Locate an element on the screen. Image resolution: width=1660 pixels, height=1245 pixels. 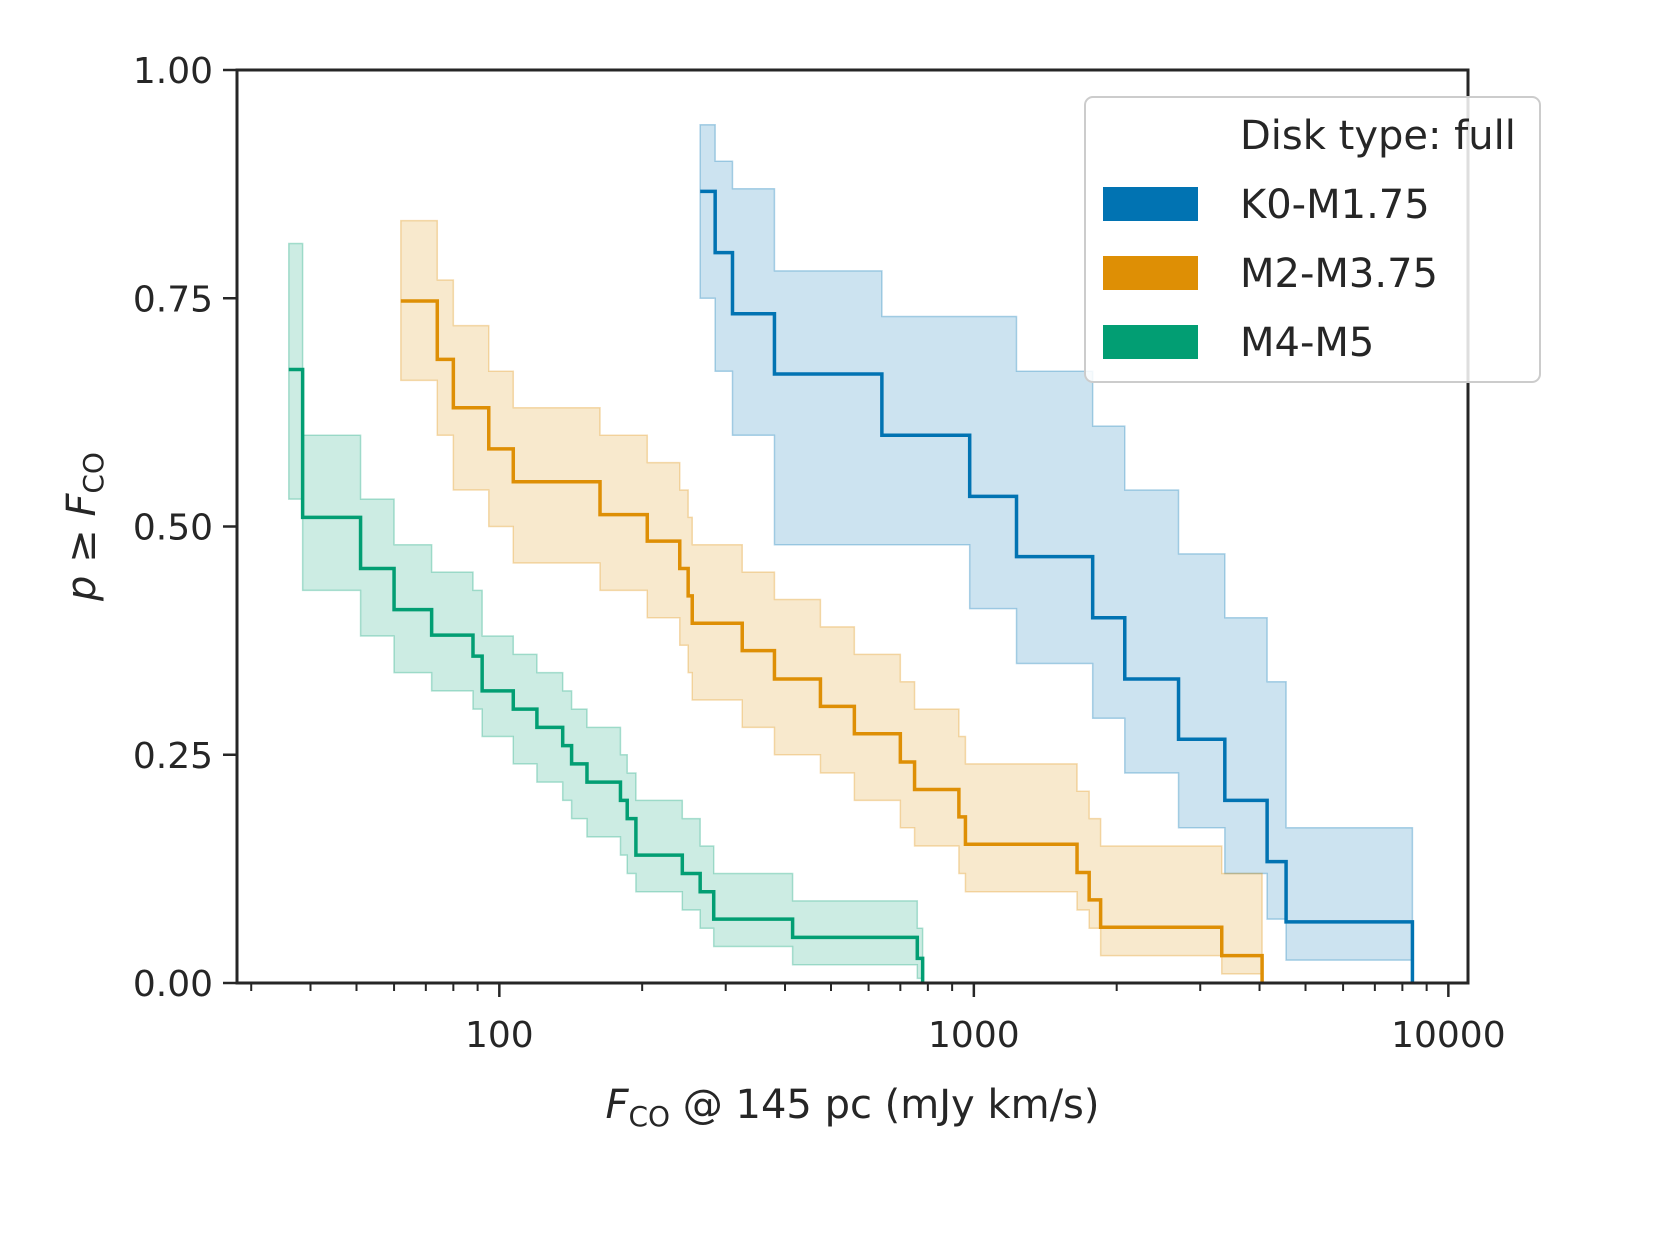
x-tick-label: 1000 is located at coordinates (974, 1035).